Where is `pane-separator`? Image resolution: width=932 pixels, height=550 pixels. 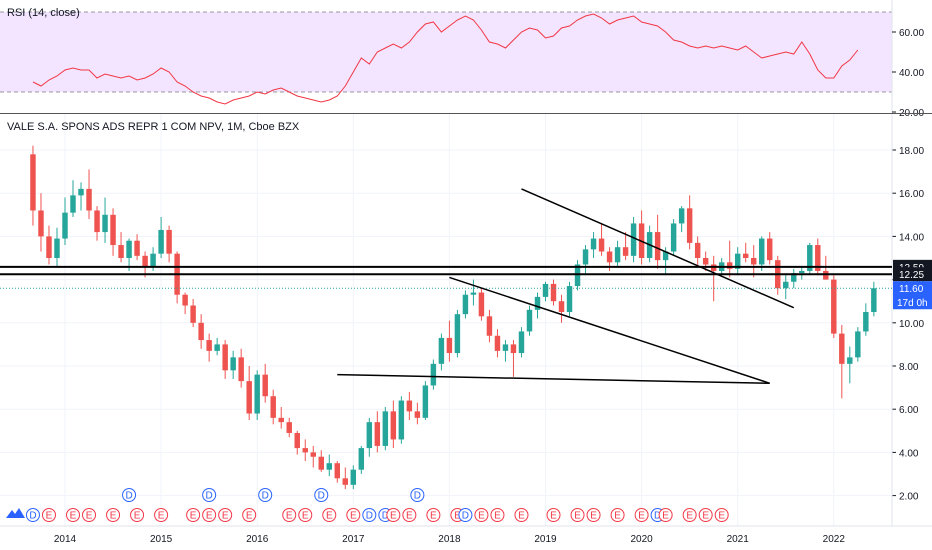 pane-separator is located at coordinates (466, 113).